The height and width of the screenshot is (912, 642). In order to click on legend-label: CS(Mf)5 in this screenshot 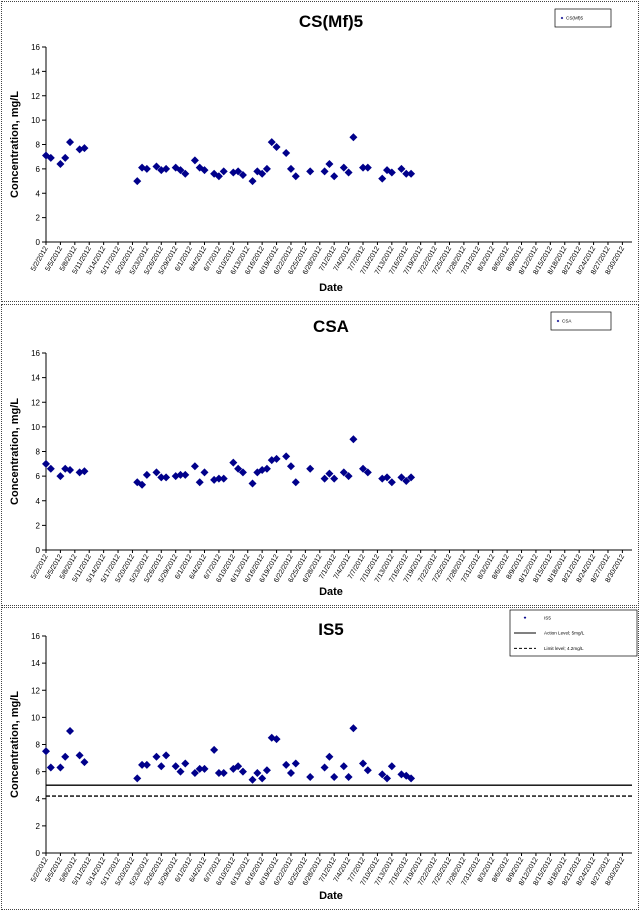, I will do `click(575, 18)`.